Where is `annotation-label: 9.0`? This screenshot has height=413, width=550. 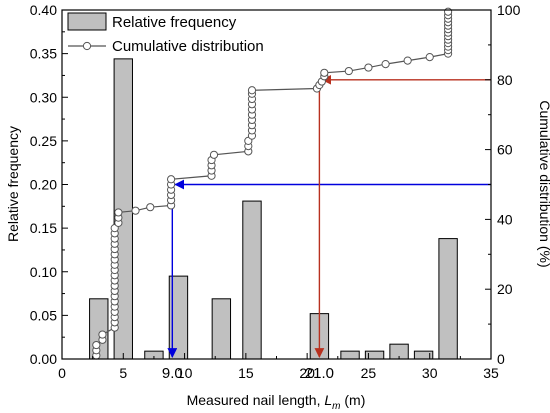
annotation-label: 9.0 is located at coordinates (172, 373).